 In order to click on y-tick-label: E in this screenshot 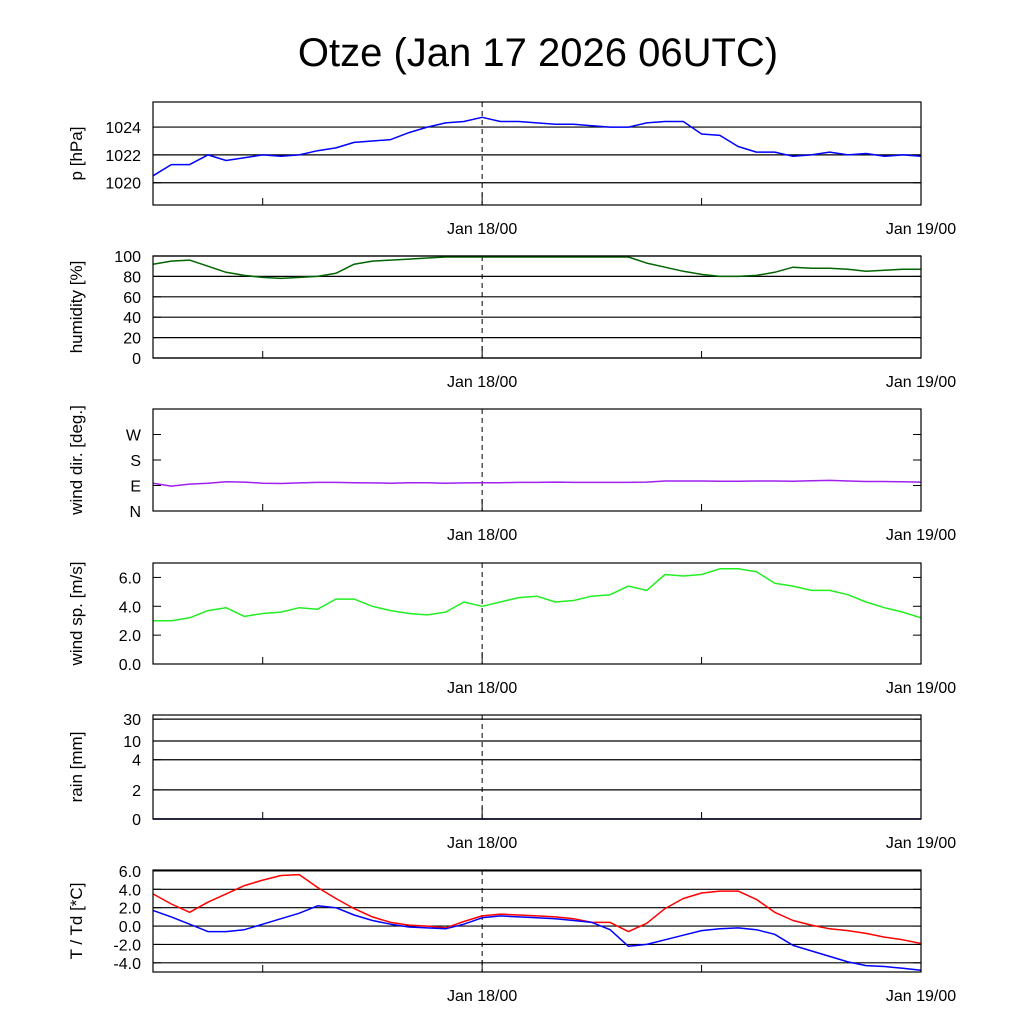, I will do `click(135, 487)`.